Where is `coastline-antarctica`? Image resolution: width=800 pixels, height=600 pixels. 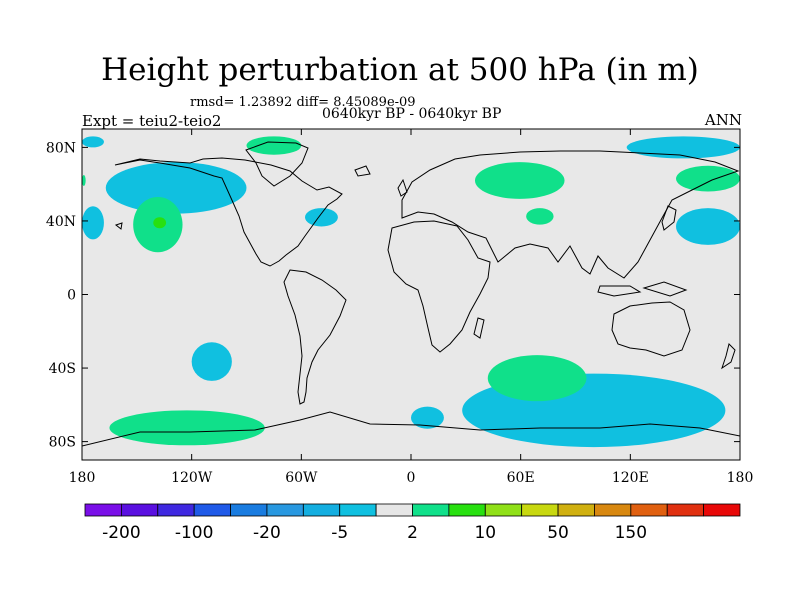
coastline-antarctica is located at coordinates (411, 429).